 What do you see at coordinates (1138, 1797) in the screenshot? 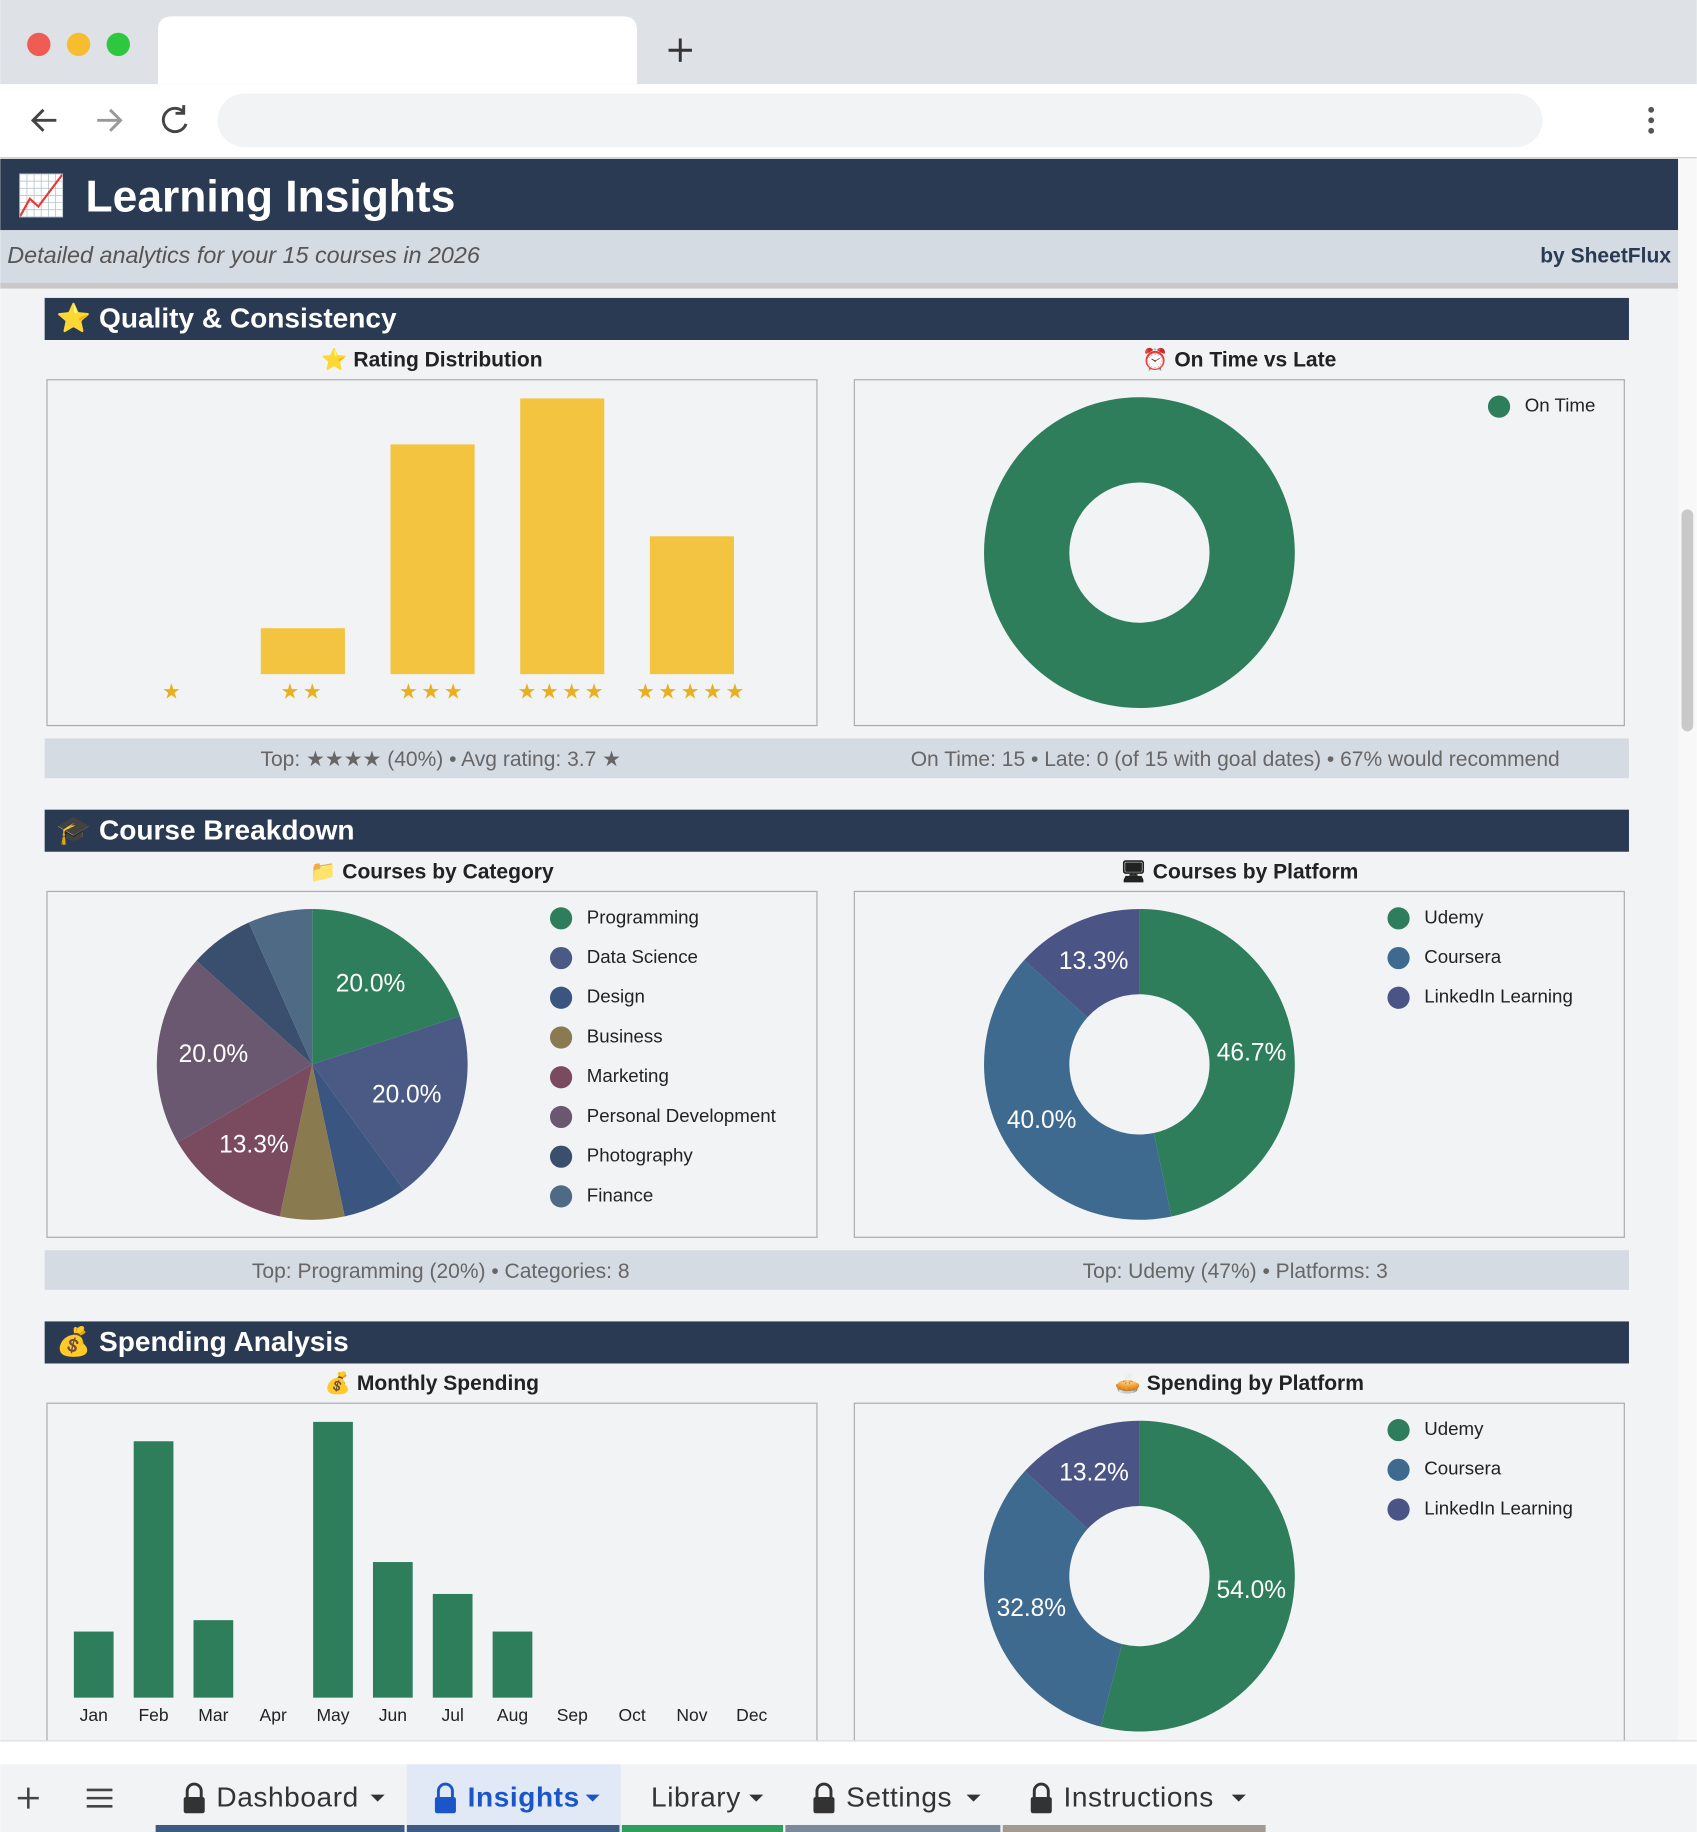
I see `tab-label: Instructions` at bounding box center [1138, 1797].